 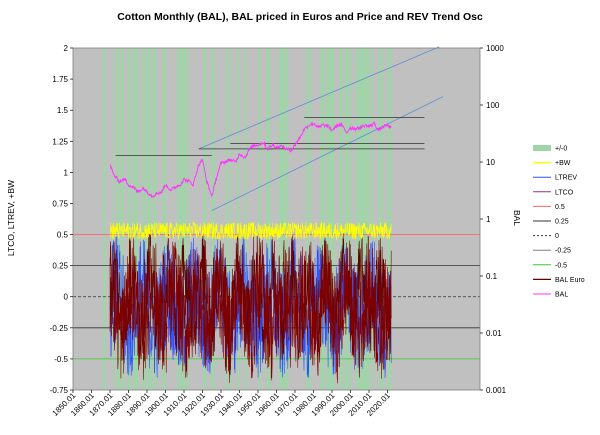 What do you see at coordinates (564, 192) in the screenshot?
I see `legend-label: LTCO` at bounding box center [564, 192].